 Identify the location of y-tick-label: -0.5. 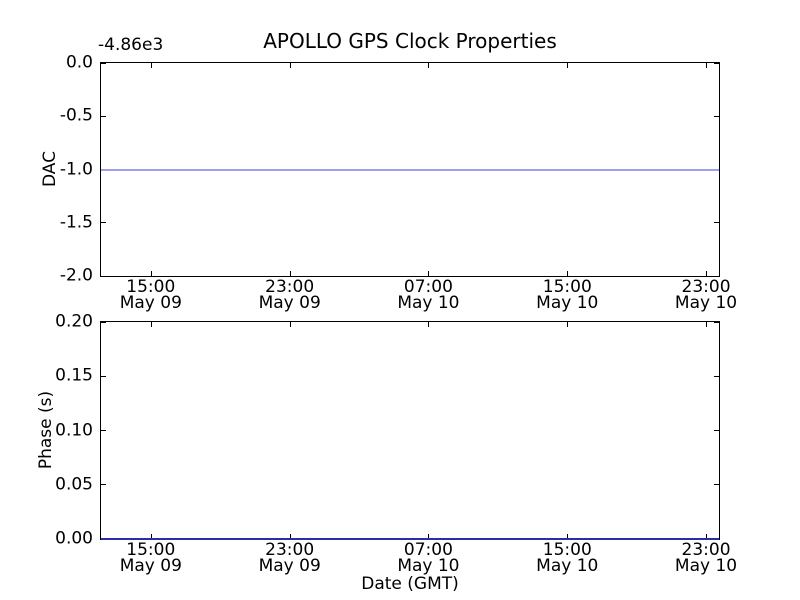
(76, 115).